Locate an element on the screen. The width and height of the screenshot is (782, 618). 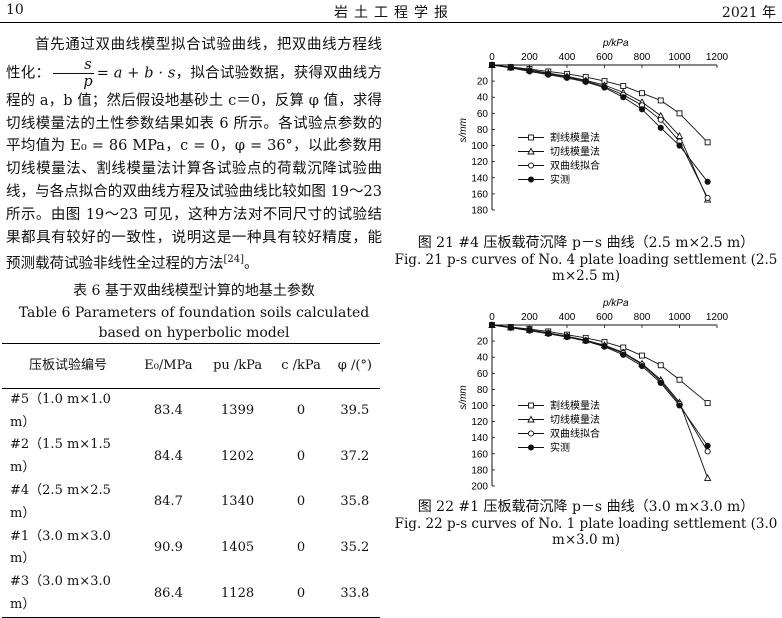
y-tick-label: 60 is located at coordinates (483, 374).